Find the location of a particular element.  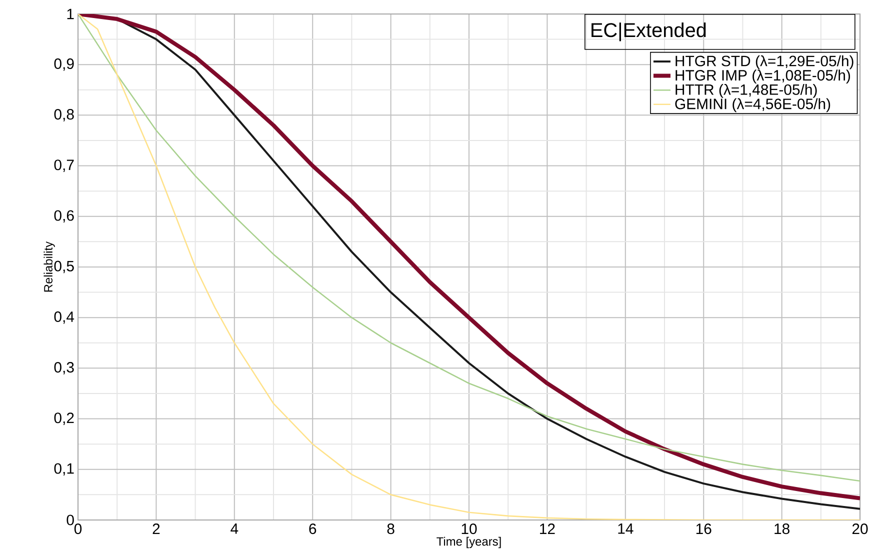

x-axis-title: Time [years] is located at coordinates (468, 542).